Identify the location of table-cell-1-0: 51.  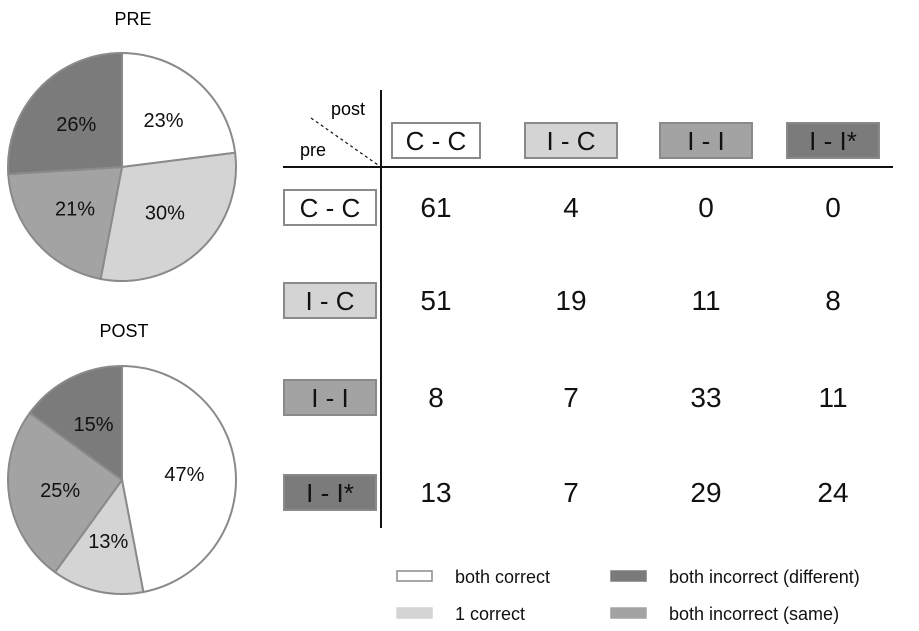
(435, 300).